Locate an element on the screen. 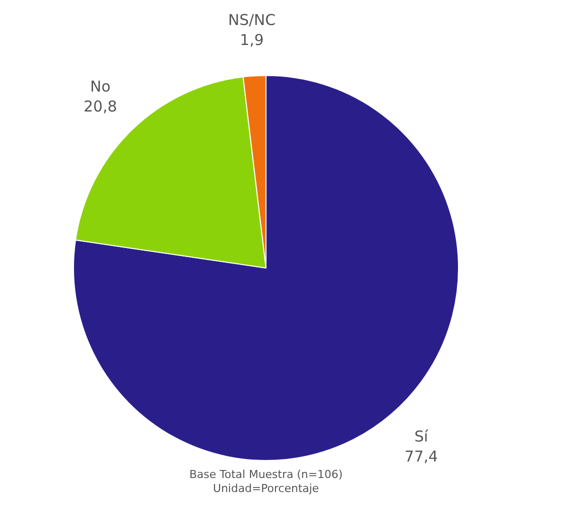 The height and width of the screenshot is (511, 582). slice-label: NS/NC is located at coordinates (252, 19).